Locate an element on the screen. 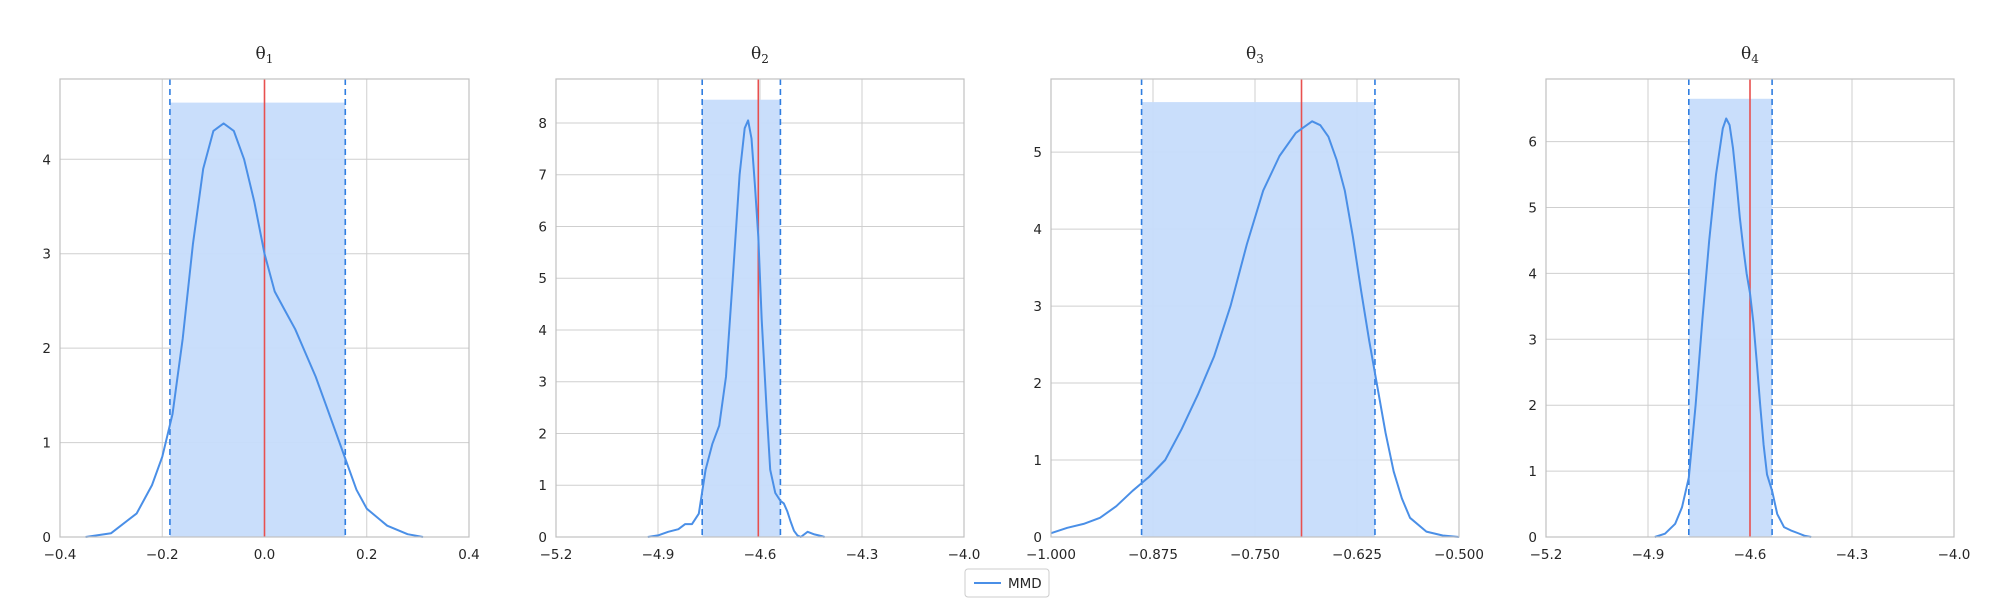 This screenshot has width=2000, height=600. legend-frame is located at coordinates (1007, 583).